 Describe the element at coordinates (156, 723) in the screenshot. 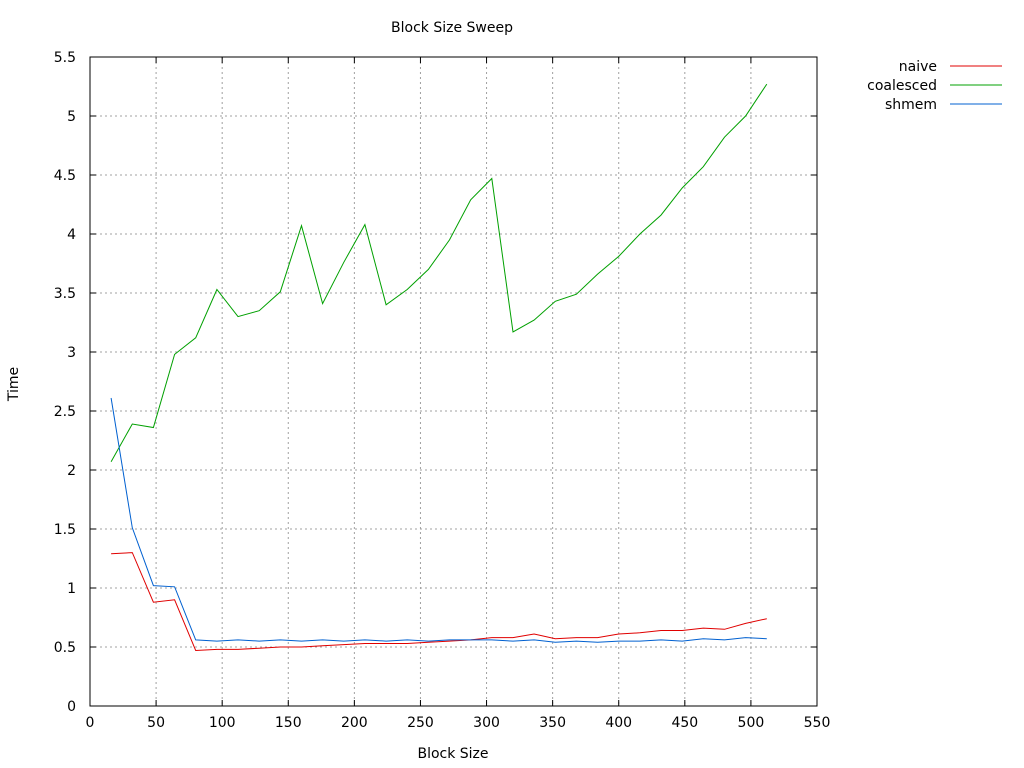

I see `x-tick-label: 50` at that location.